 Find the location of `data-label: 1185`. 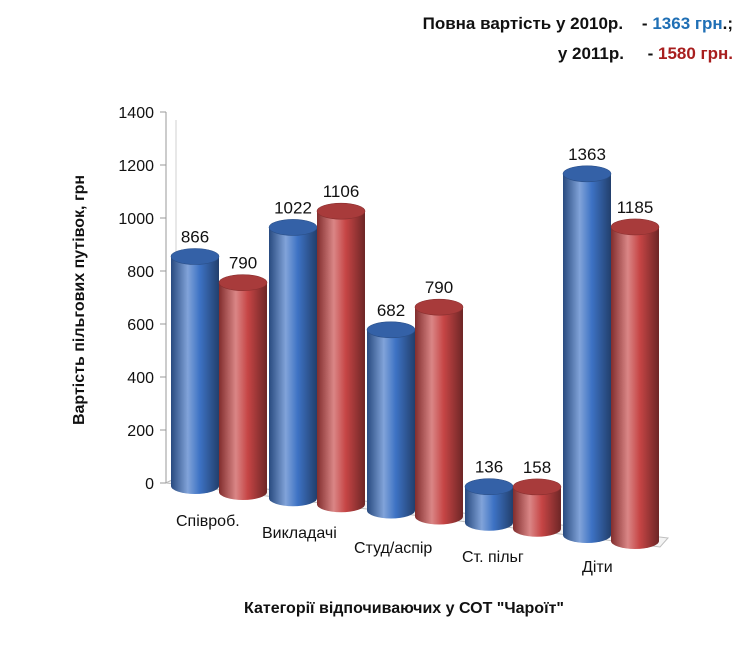

data-label: 1185 is located at coordinates (635, 207).